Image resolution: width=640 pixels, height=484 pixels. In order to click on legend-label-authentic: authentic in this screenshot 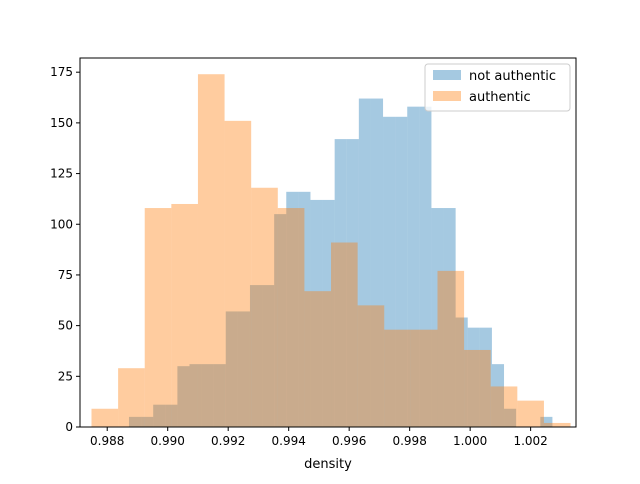, I will do `click(500, 97)`.